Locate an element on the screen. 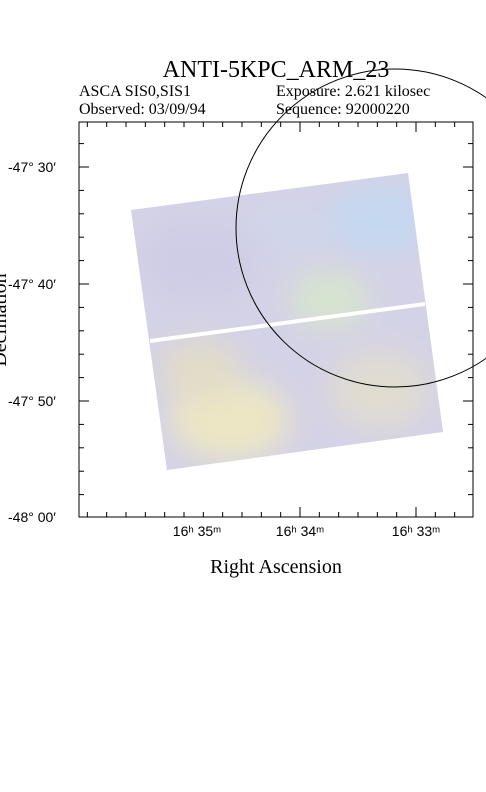 This screenshot has width=486, height=792. y-tick-label: -47° 30′ is located at coordinates (32, 167).